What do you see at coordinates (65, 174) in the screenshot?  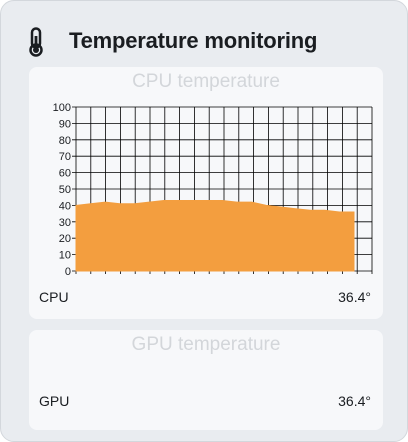 I see `y-tick-label: 60` at bounding box center [65, 174].